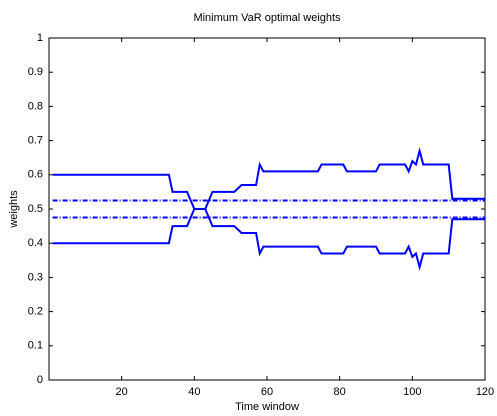  What do you see at coordinates (40, 380) in the screenshot?
I see `y-tick-label: 0` at bounding box center [40, 380].